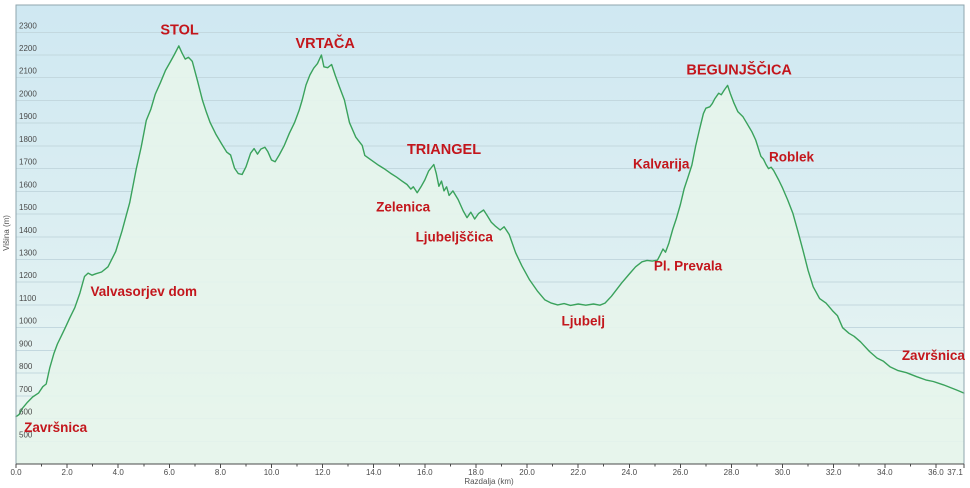 The width and height of the screenshot is (970, 488). Describe the element at coordinates (179, 30) in the screenshot. I see `waypoint-label: STOL` at that location.